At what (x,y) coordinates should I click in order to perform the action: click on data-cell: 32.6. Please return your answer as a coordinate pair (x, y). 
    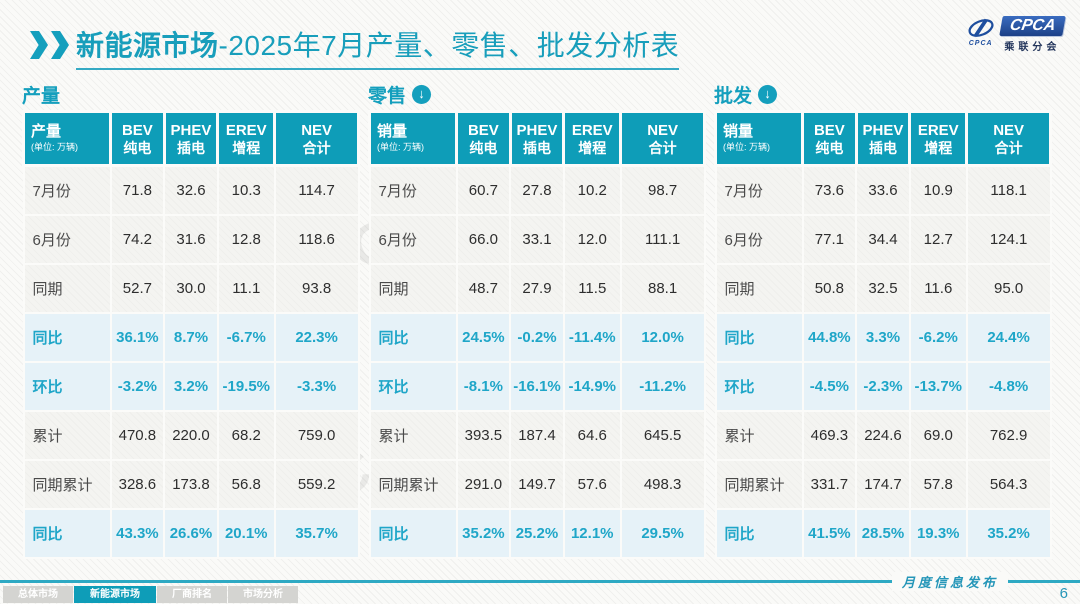
    Looking at the image, I should click on (191, 190).